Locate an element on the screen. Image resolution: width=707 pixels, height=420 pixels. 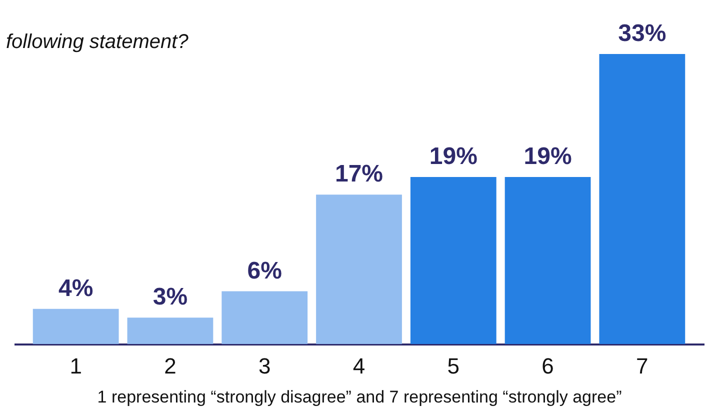
data-label: 4% is located at coordinates (76, 288).